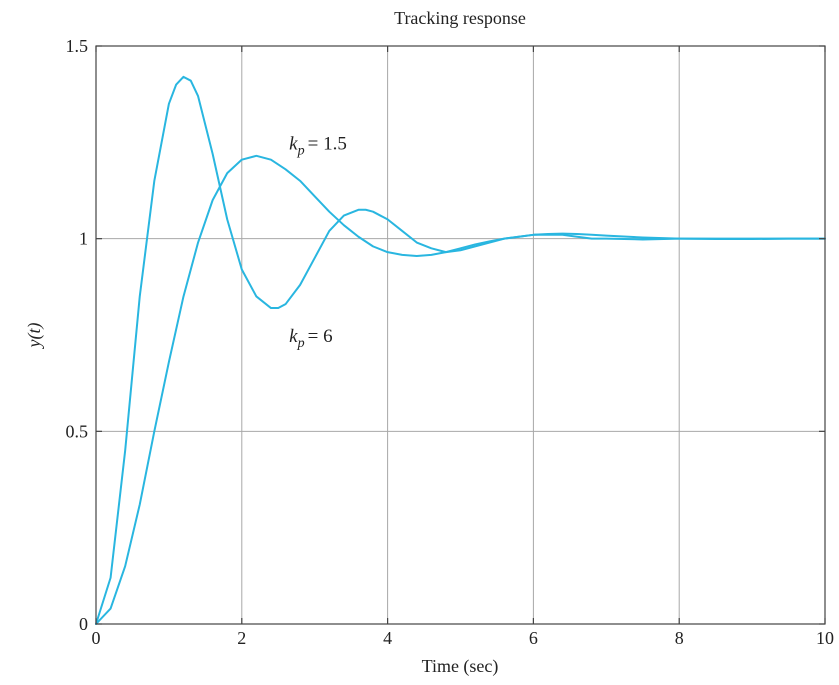  I want to click on x-tick-label: 10, so click(825, 638).